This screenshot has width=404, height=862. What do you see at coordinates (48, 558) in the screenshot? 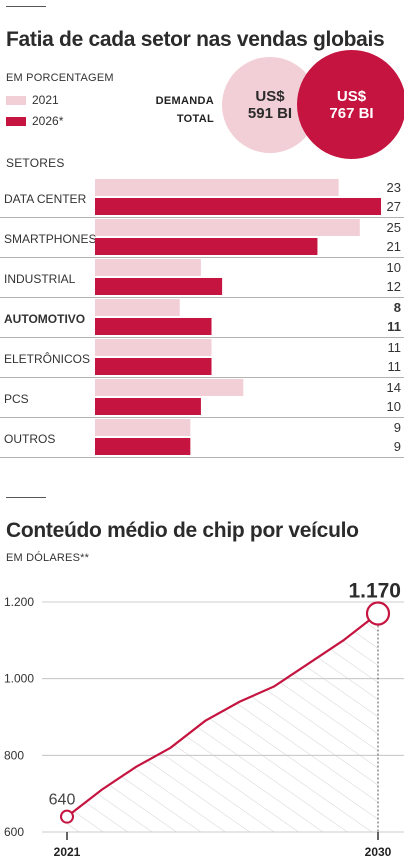
I see `line-chart-unit: EM DÓLARES**` at bounding box center [48, 558].